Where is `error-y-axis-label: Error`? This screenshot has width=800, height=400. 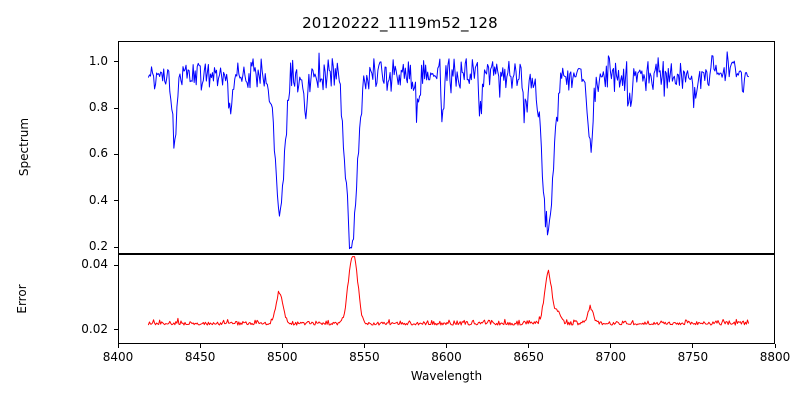 error-y-axis-label: Error is located at coordinates (22, 299).